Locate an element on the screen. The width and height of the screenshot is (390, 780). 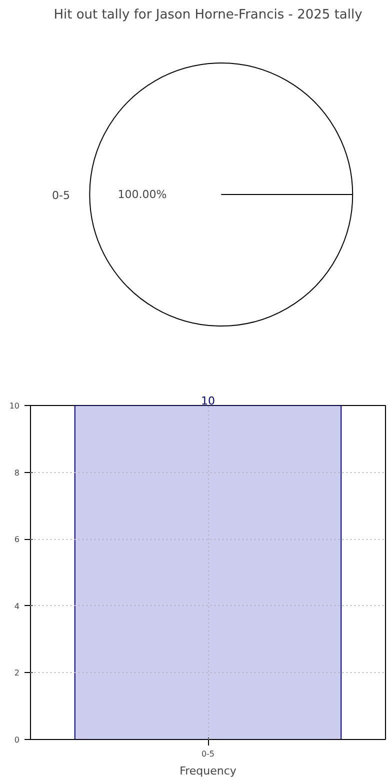
x-axis-title: Frequency is located at coordinates (208, 771).